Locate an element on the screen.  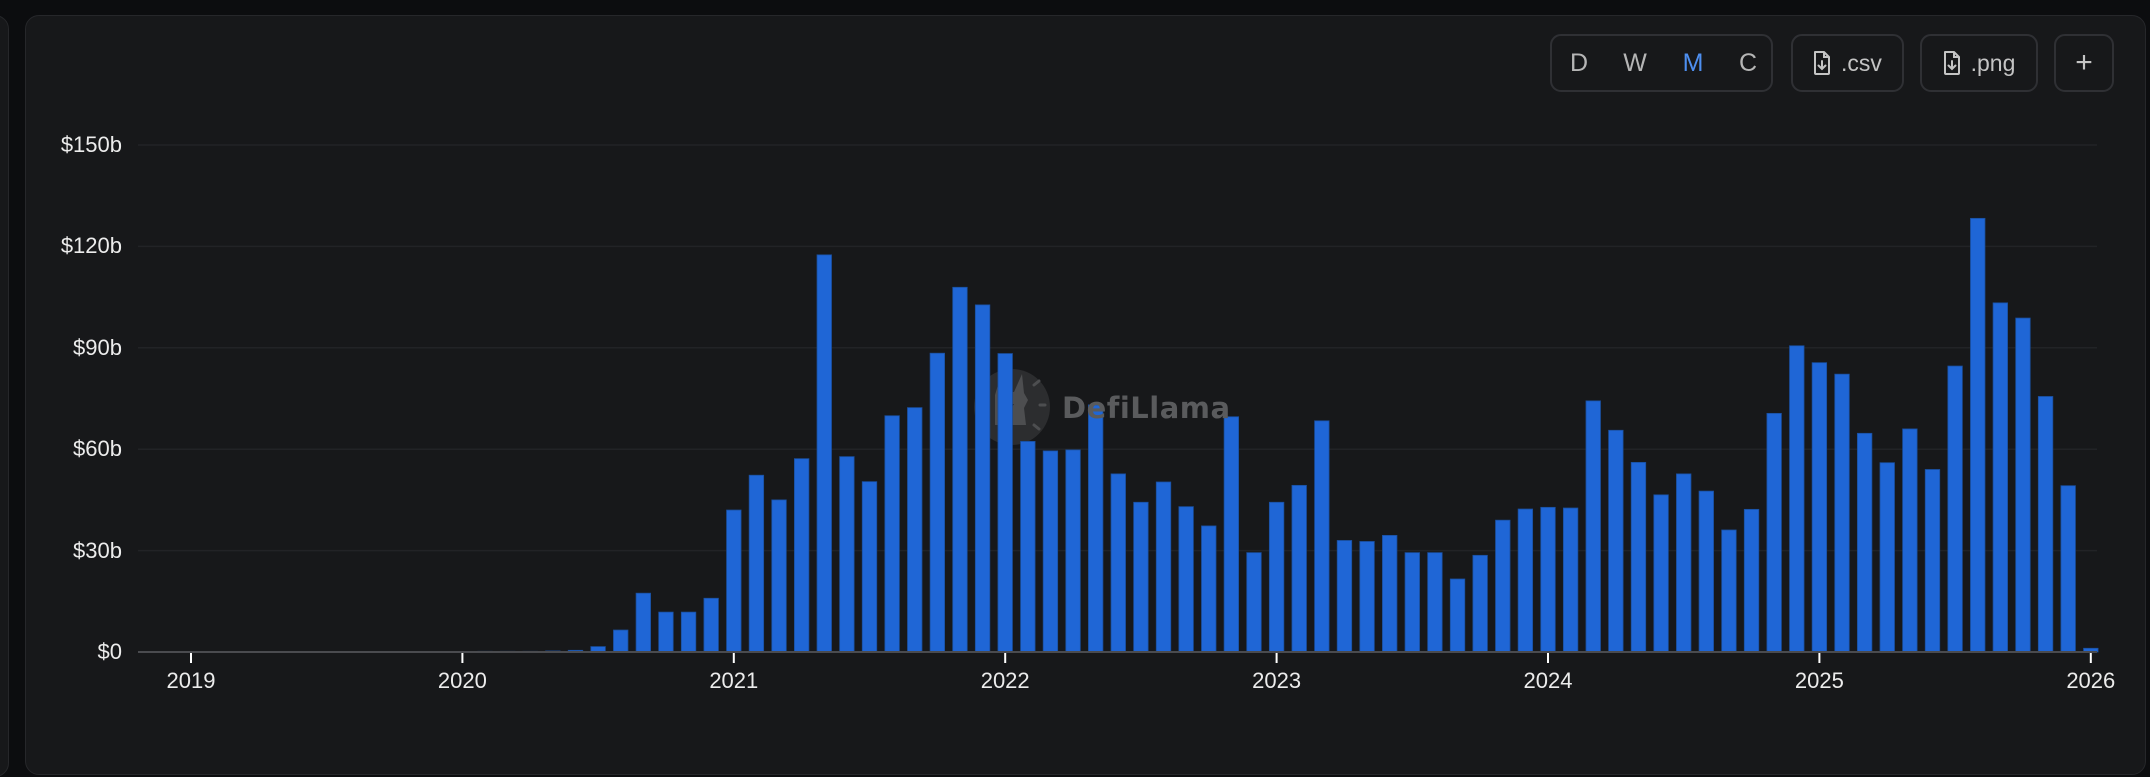
y-tick-label: $0 is located at coordinates (109, 651).